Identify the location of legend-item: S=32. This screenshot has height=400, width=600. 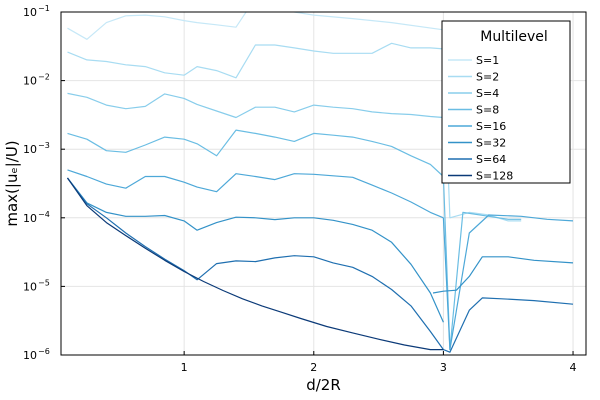
(477, 143).